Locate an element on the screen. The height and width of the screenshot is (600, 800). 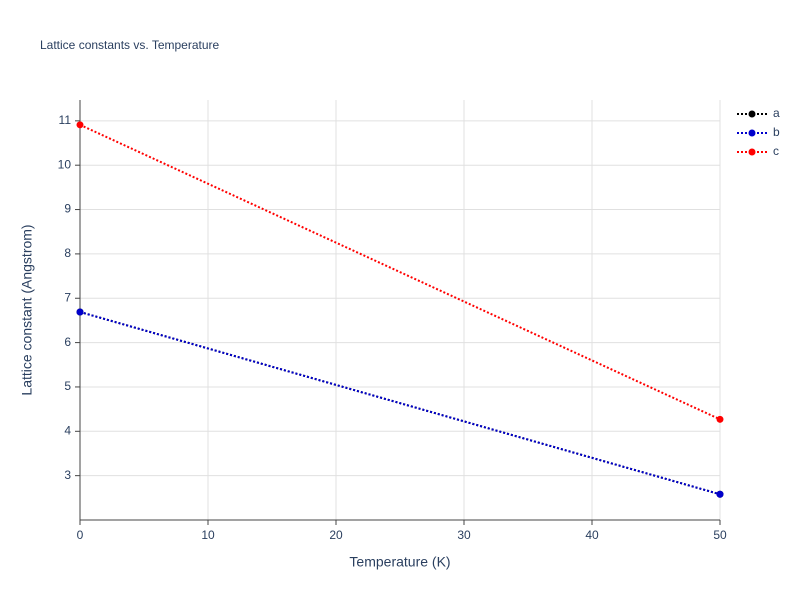
x-tick-label: 40 is located at coordinates (592, 535).